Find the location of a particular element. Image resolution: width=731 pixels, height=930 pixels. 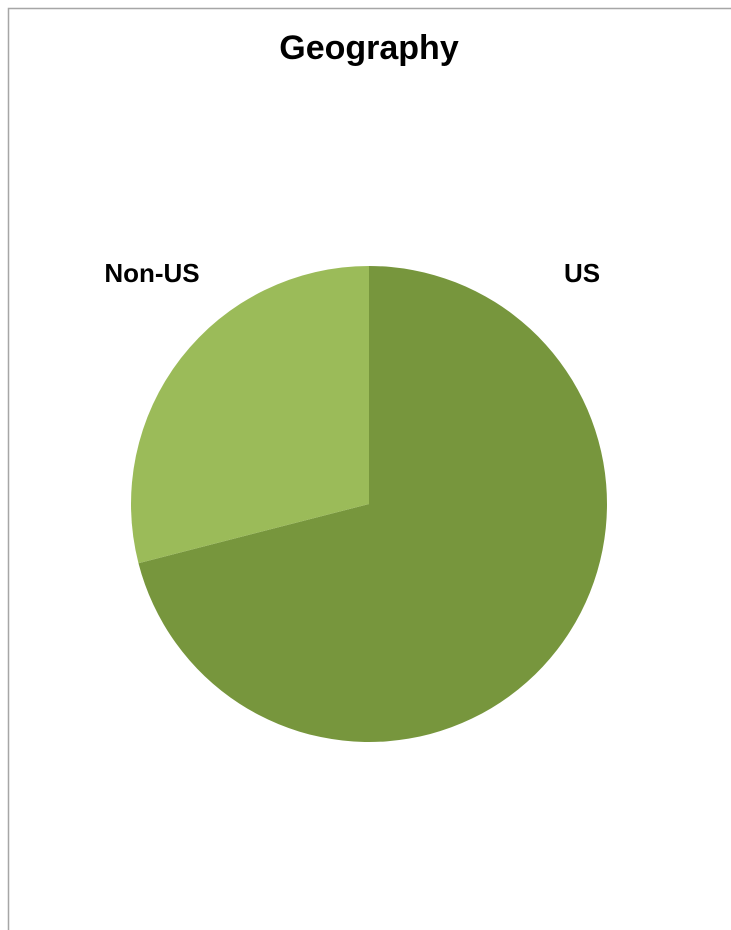

chart-title: Geography is located at coordinates (369, 48).